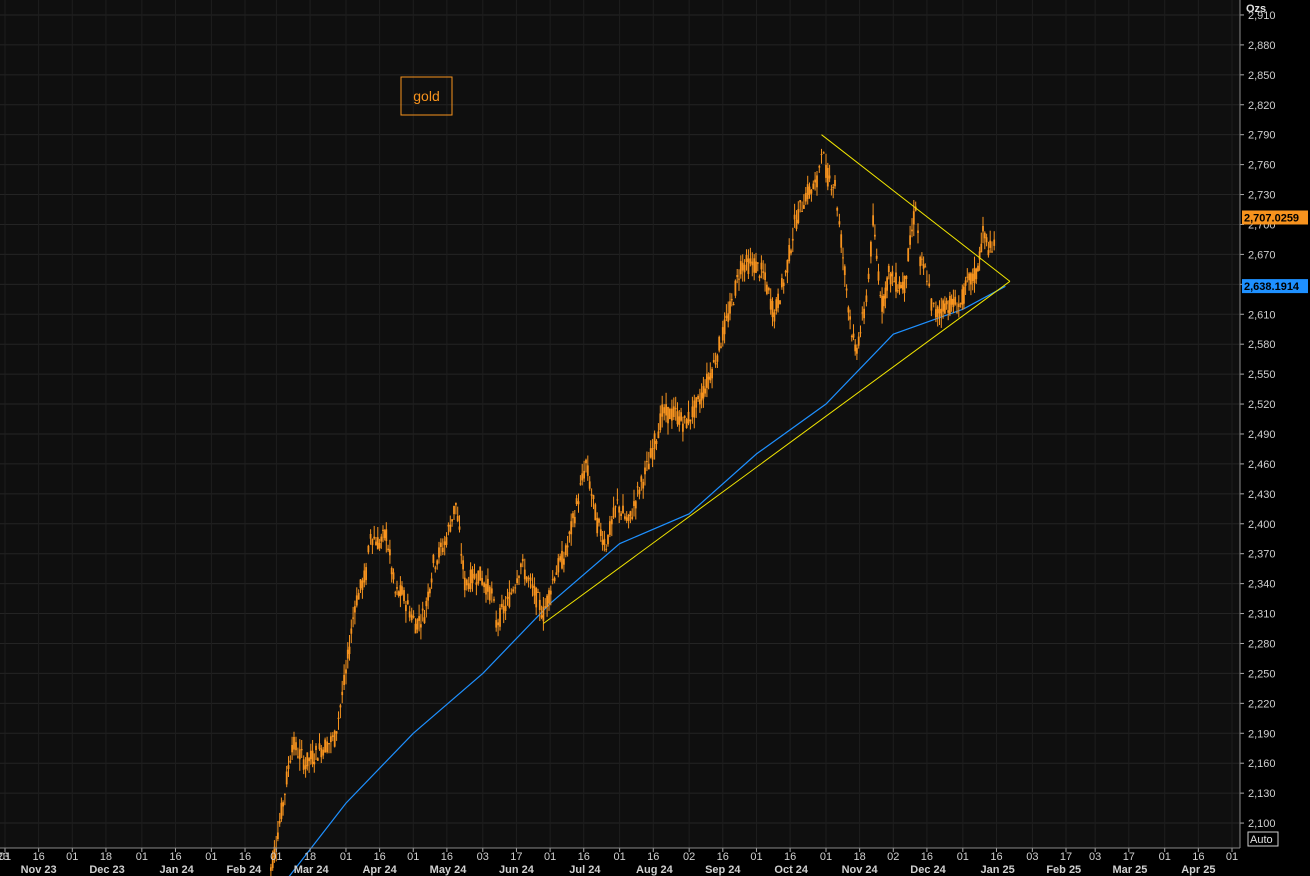 Image resolution: width=1310 pixels, height=876 pixels. What do you see at coordinates (1262, 824) in the screenshot?
I see `y-tick-label: 2,100` at bounding box center [1262, 824].